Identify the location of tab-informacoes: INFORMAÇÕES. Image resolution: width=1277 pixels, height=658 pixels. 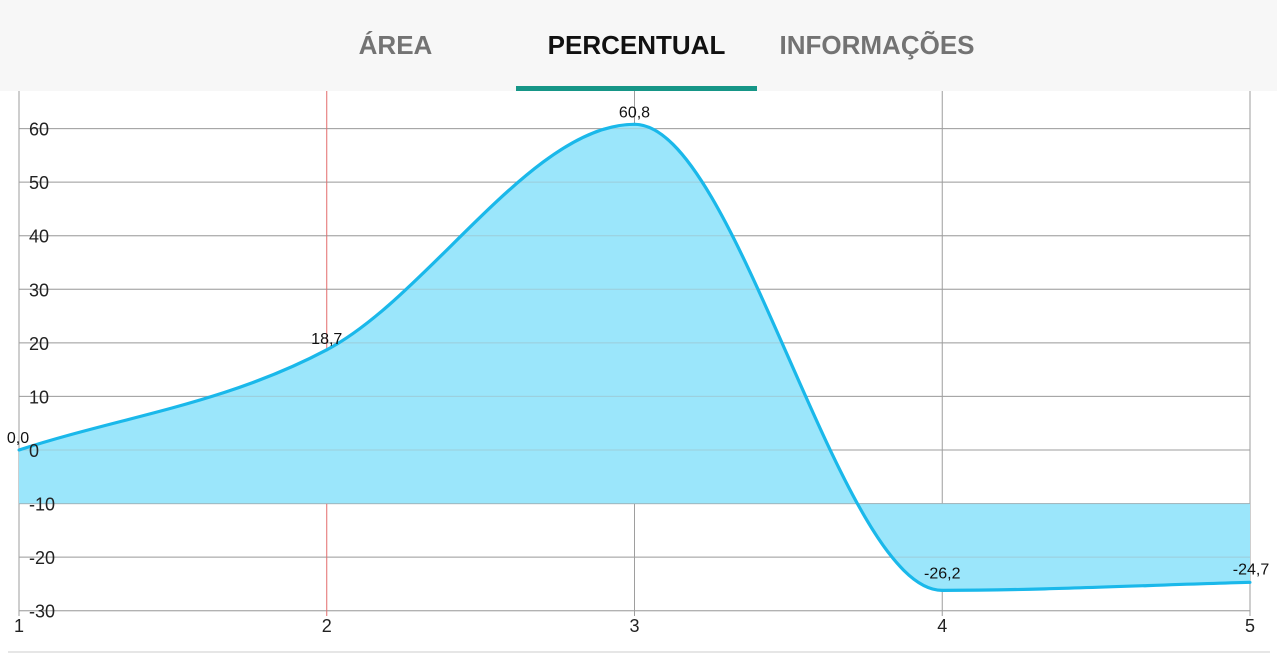
(877, 45).